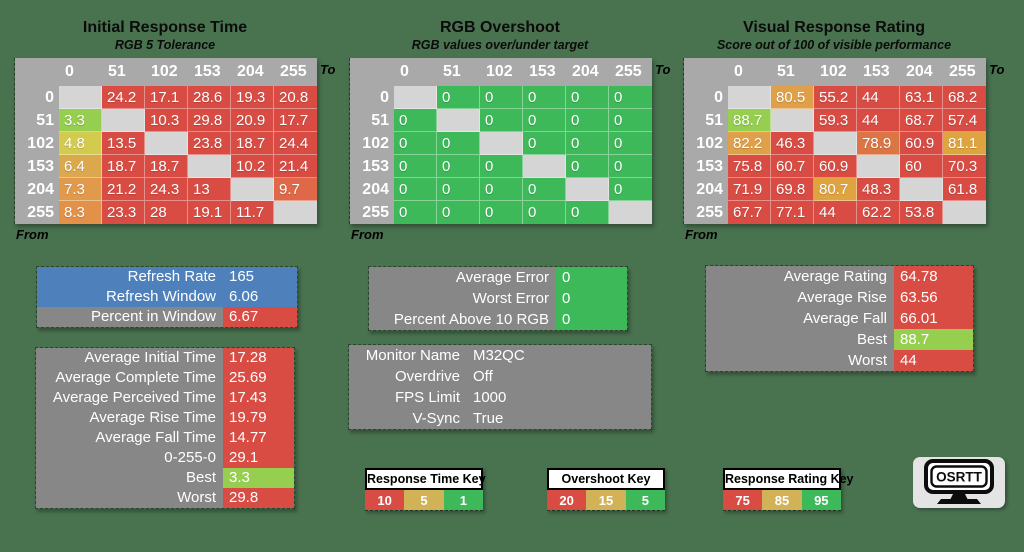 This screenshot has width=1024, height=552. What do you see at coordinates (964, 97) in the screenshot?
I see `matrix-value-cell: 68.2` at bounding box center [964, 97].